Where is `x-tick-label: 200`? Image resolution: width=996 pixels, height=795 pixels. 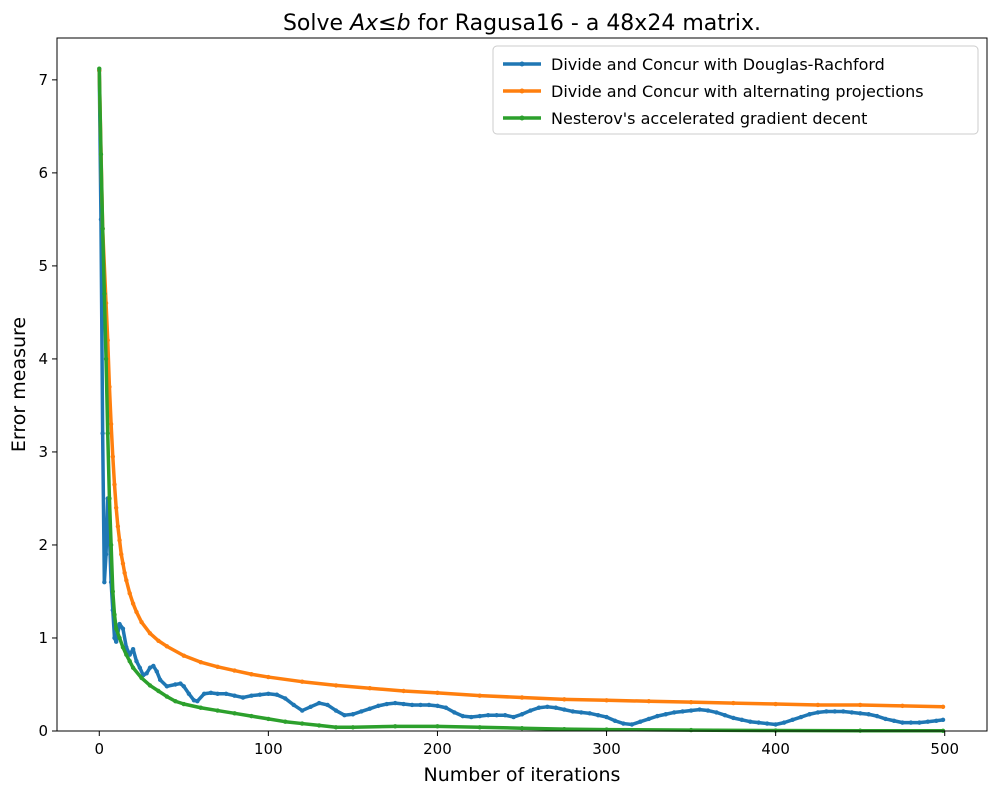
x-tick-label: 200 is located at coordinates (437, 749).